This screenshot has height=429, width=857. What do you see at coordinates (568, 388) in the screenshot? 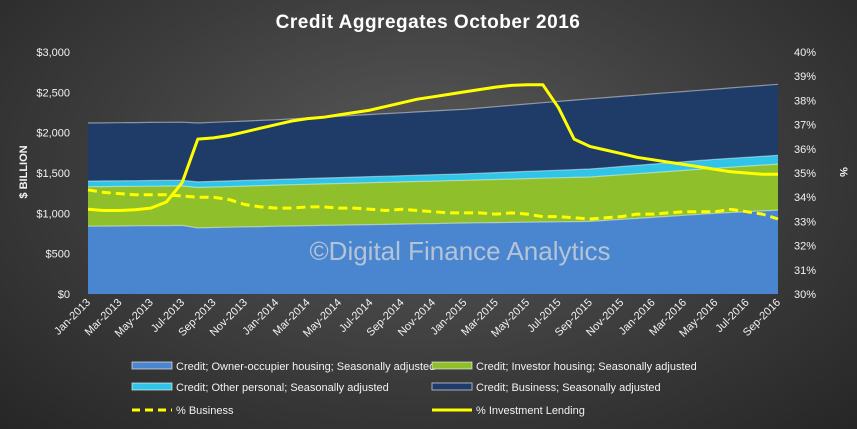
I see `legend-label-4: Credit; Business; Seasonally adjusted` at bounding box center [568, 388].